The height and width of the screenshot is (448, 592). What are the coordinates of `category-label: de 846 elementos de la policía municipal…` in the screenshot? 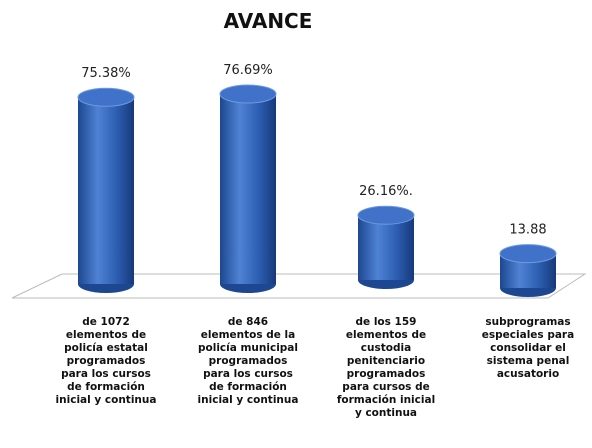 It's located at (248, 361).